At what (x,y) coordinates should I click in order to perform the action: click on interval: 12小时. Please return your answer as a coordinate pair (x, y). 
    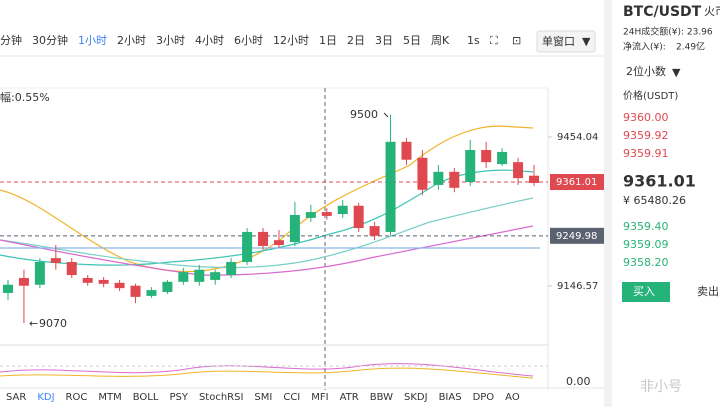
    Looking at the image, I should click on (291, 40).